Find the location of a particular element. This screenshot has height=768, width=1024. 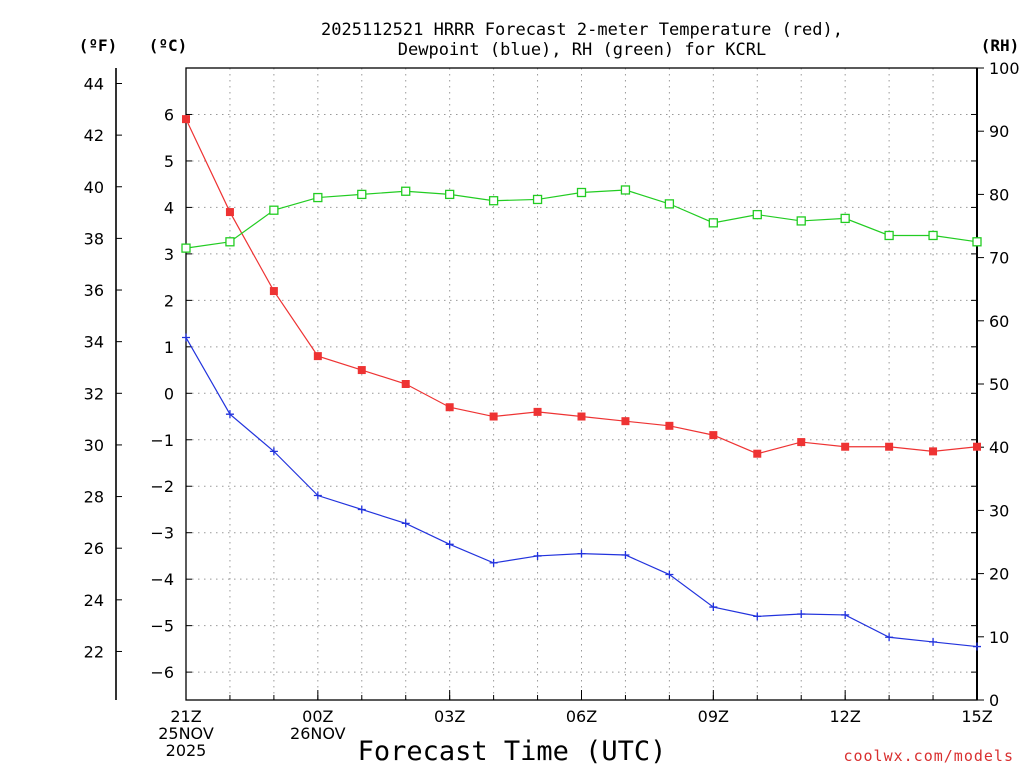

rh-tick-label: 50 is located at coordinates (999, 384).